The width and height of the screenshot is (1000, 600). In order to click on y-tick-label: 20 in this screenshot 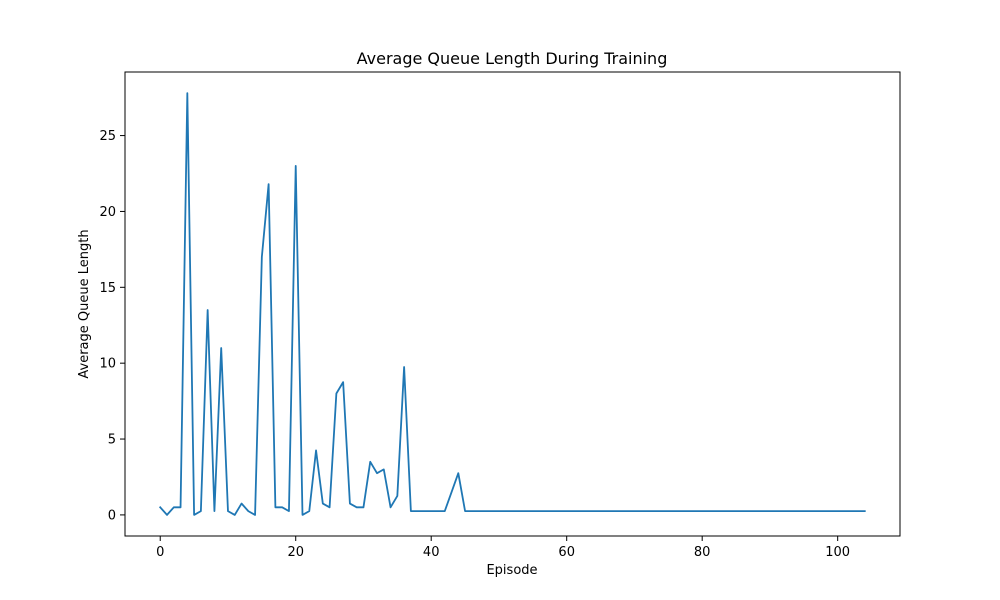, I will do `click(107, 212)`.